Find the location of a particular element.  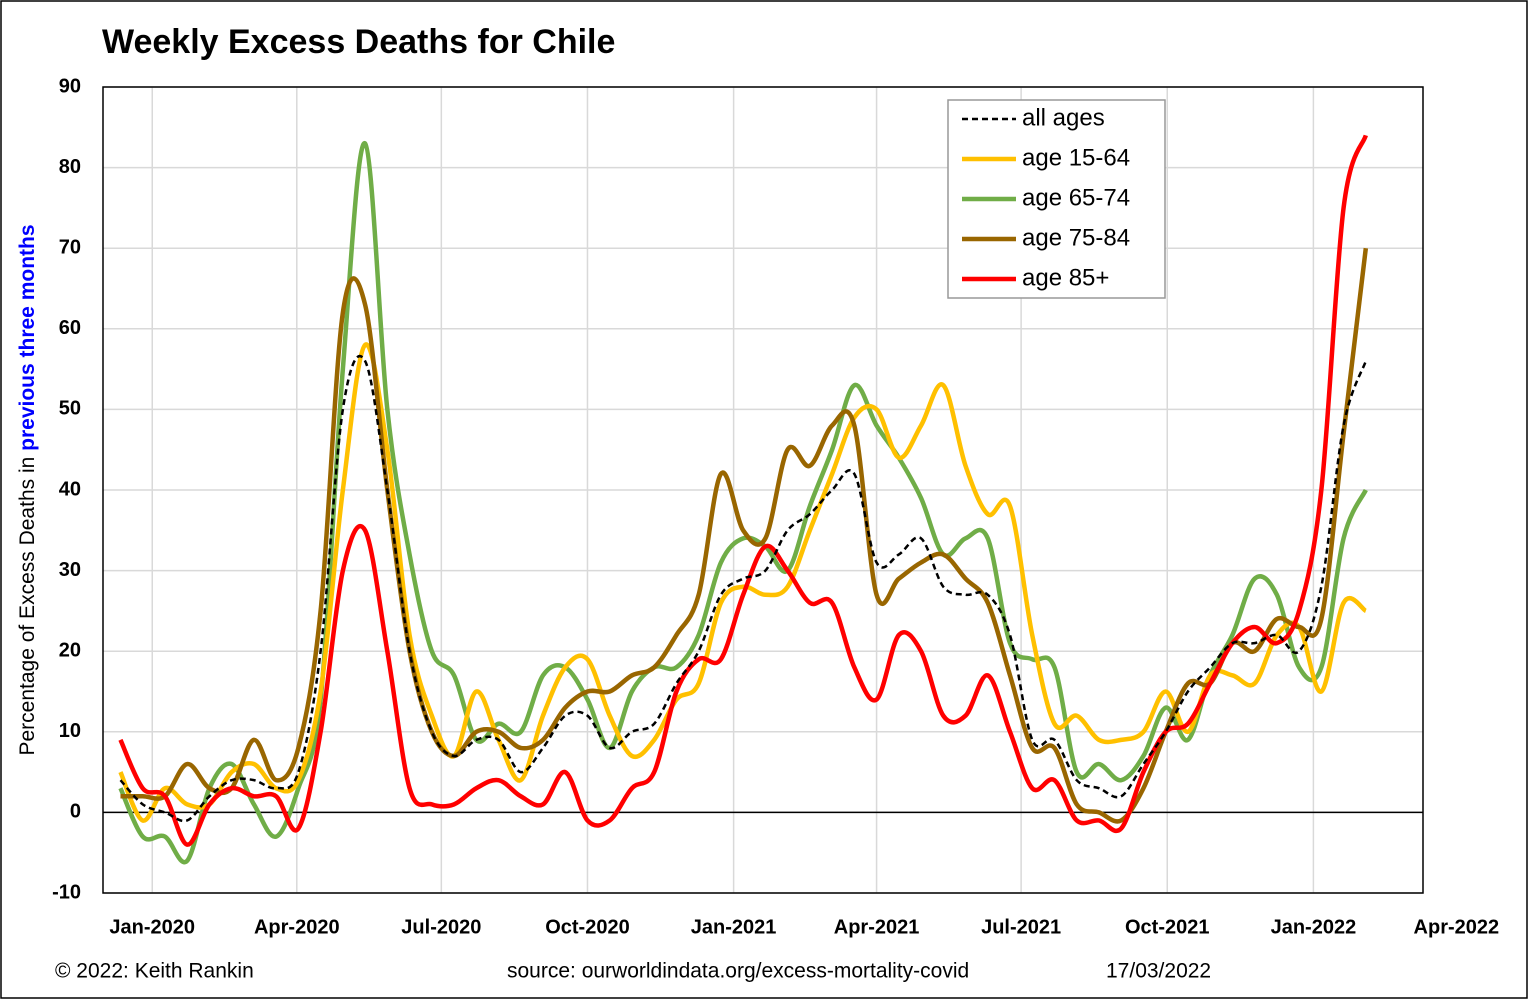

x-tick-label: Apr-2020 is located at coordinates (297, 927).